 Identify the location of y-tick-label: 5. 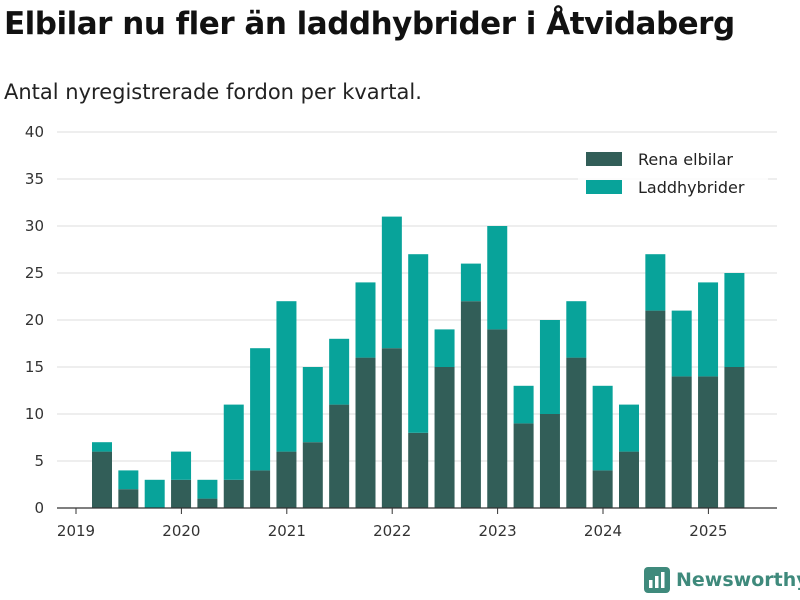
(39, 461).